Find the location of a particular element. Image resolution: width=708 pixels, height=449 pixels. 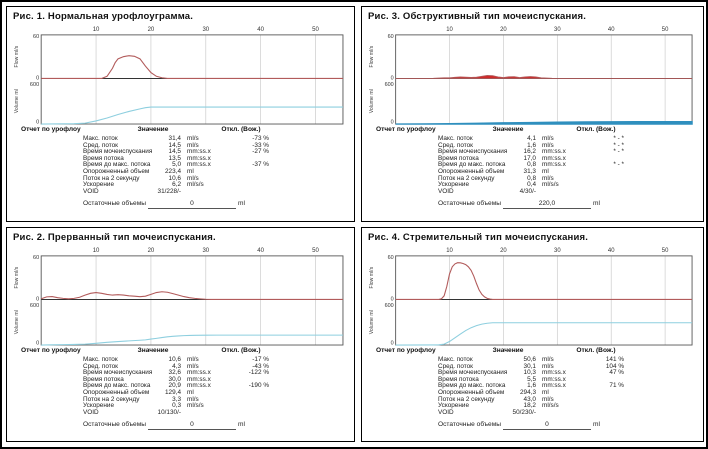

cell-value: 4/30/- is located at coordinates (527, 191).